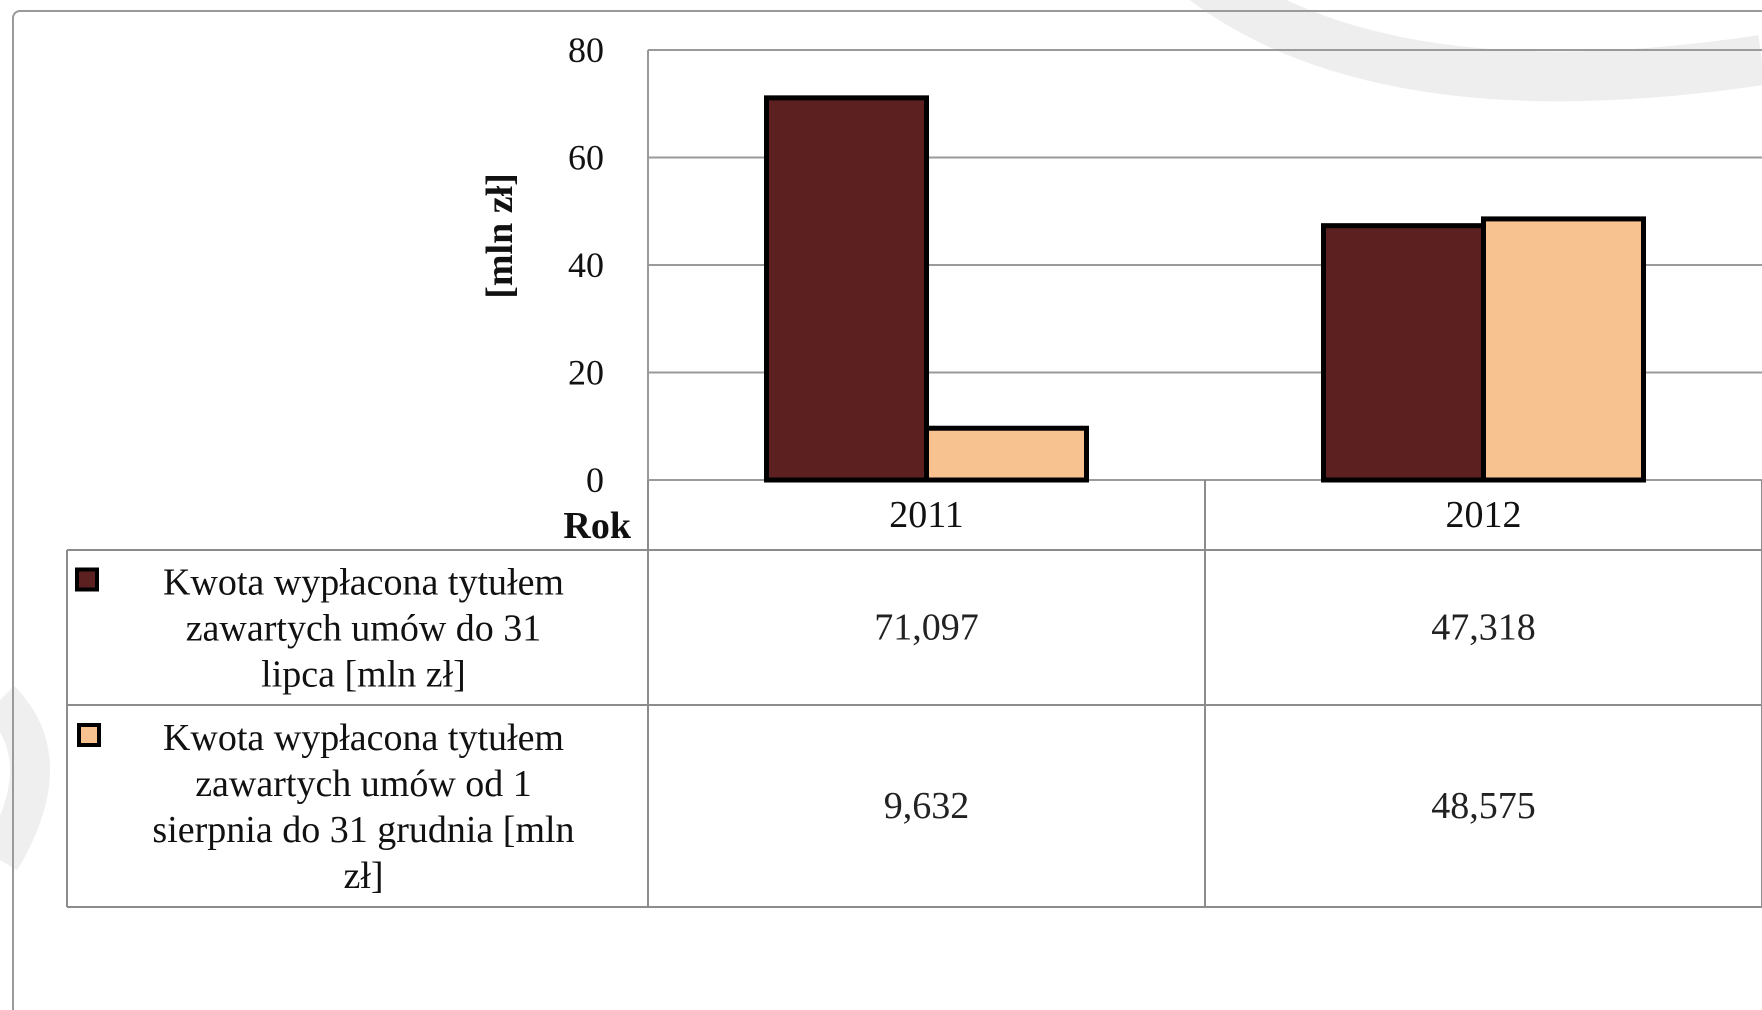 Image resolution: width=1762 pixels, height=1010 pixels. Describe the element at coordinates (586, 373) in the screenshot. I see `y-tick-label: 20` at that location.